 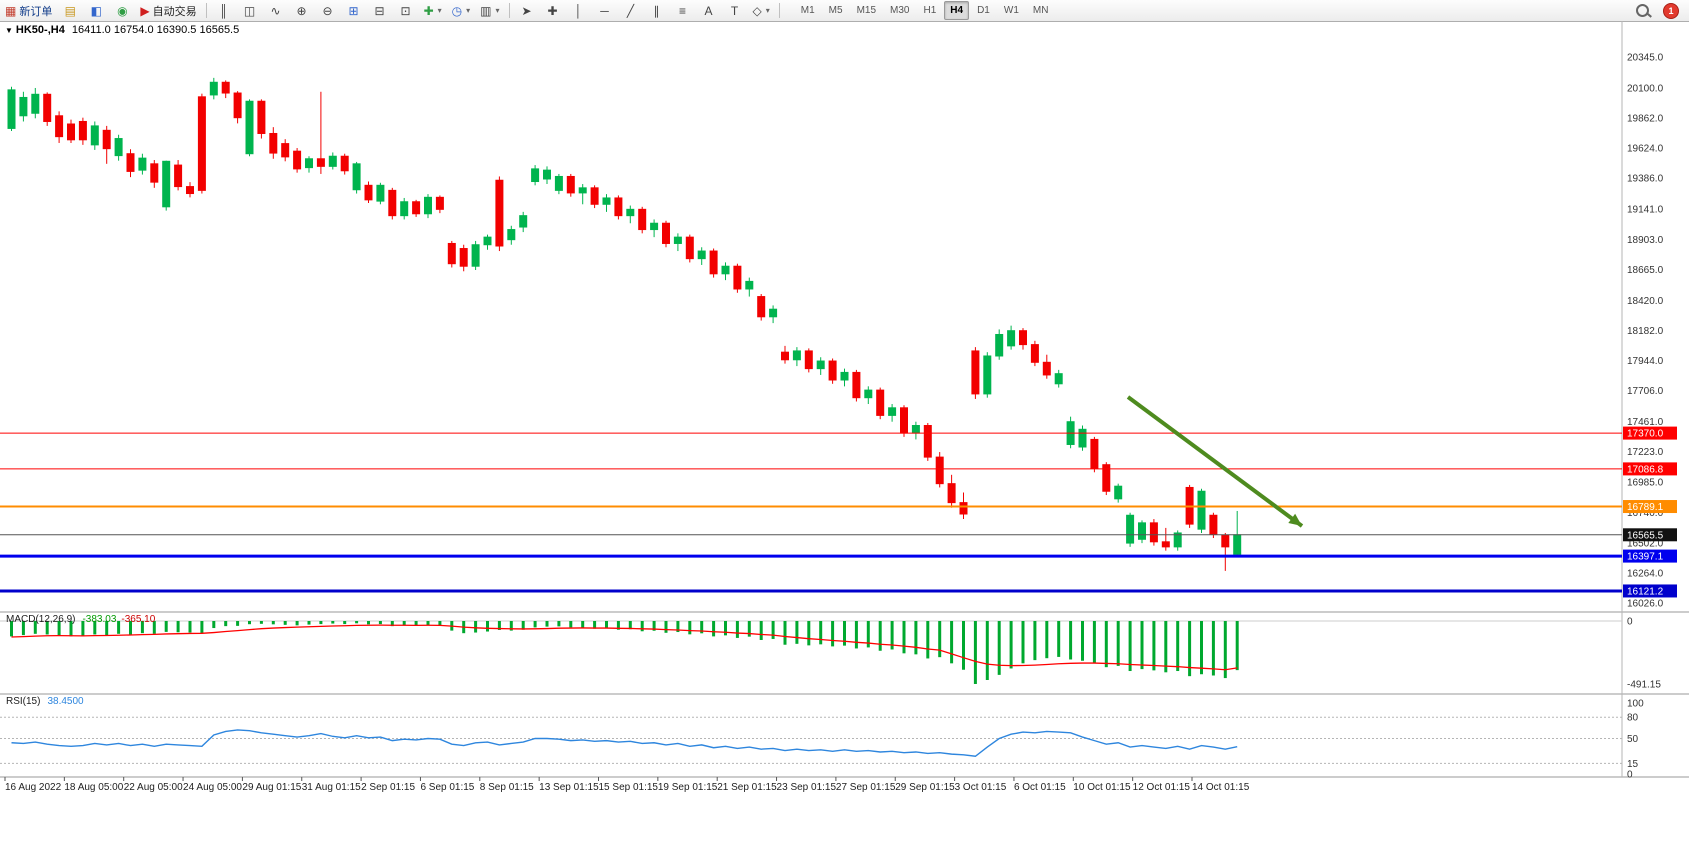 What do you see at coordinates (983, 10) in the screenshot?
I see `timeframe-d1-button: D1` at bounding box center [983, 10].